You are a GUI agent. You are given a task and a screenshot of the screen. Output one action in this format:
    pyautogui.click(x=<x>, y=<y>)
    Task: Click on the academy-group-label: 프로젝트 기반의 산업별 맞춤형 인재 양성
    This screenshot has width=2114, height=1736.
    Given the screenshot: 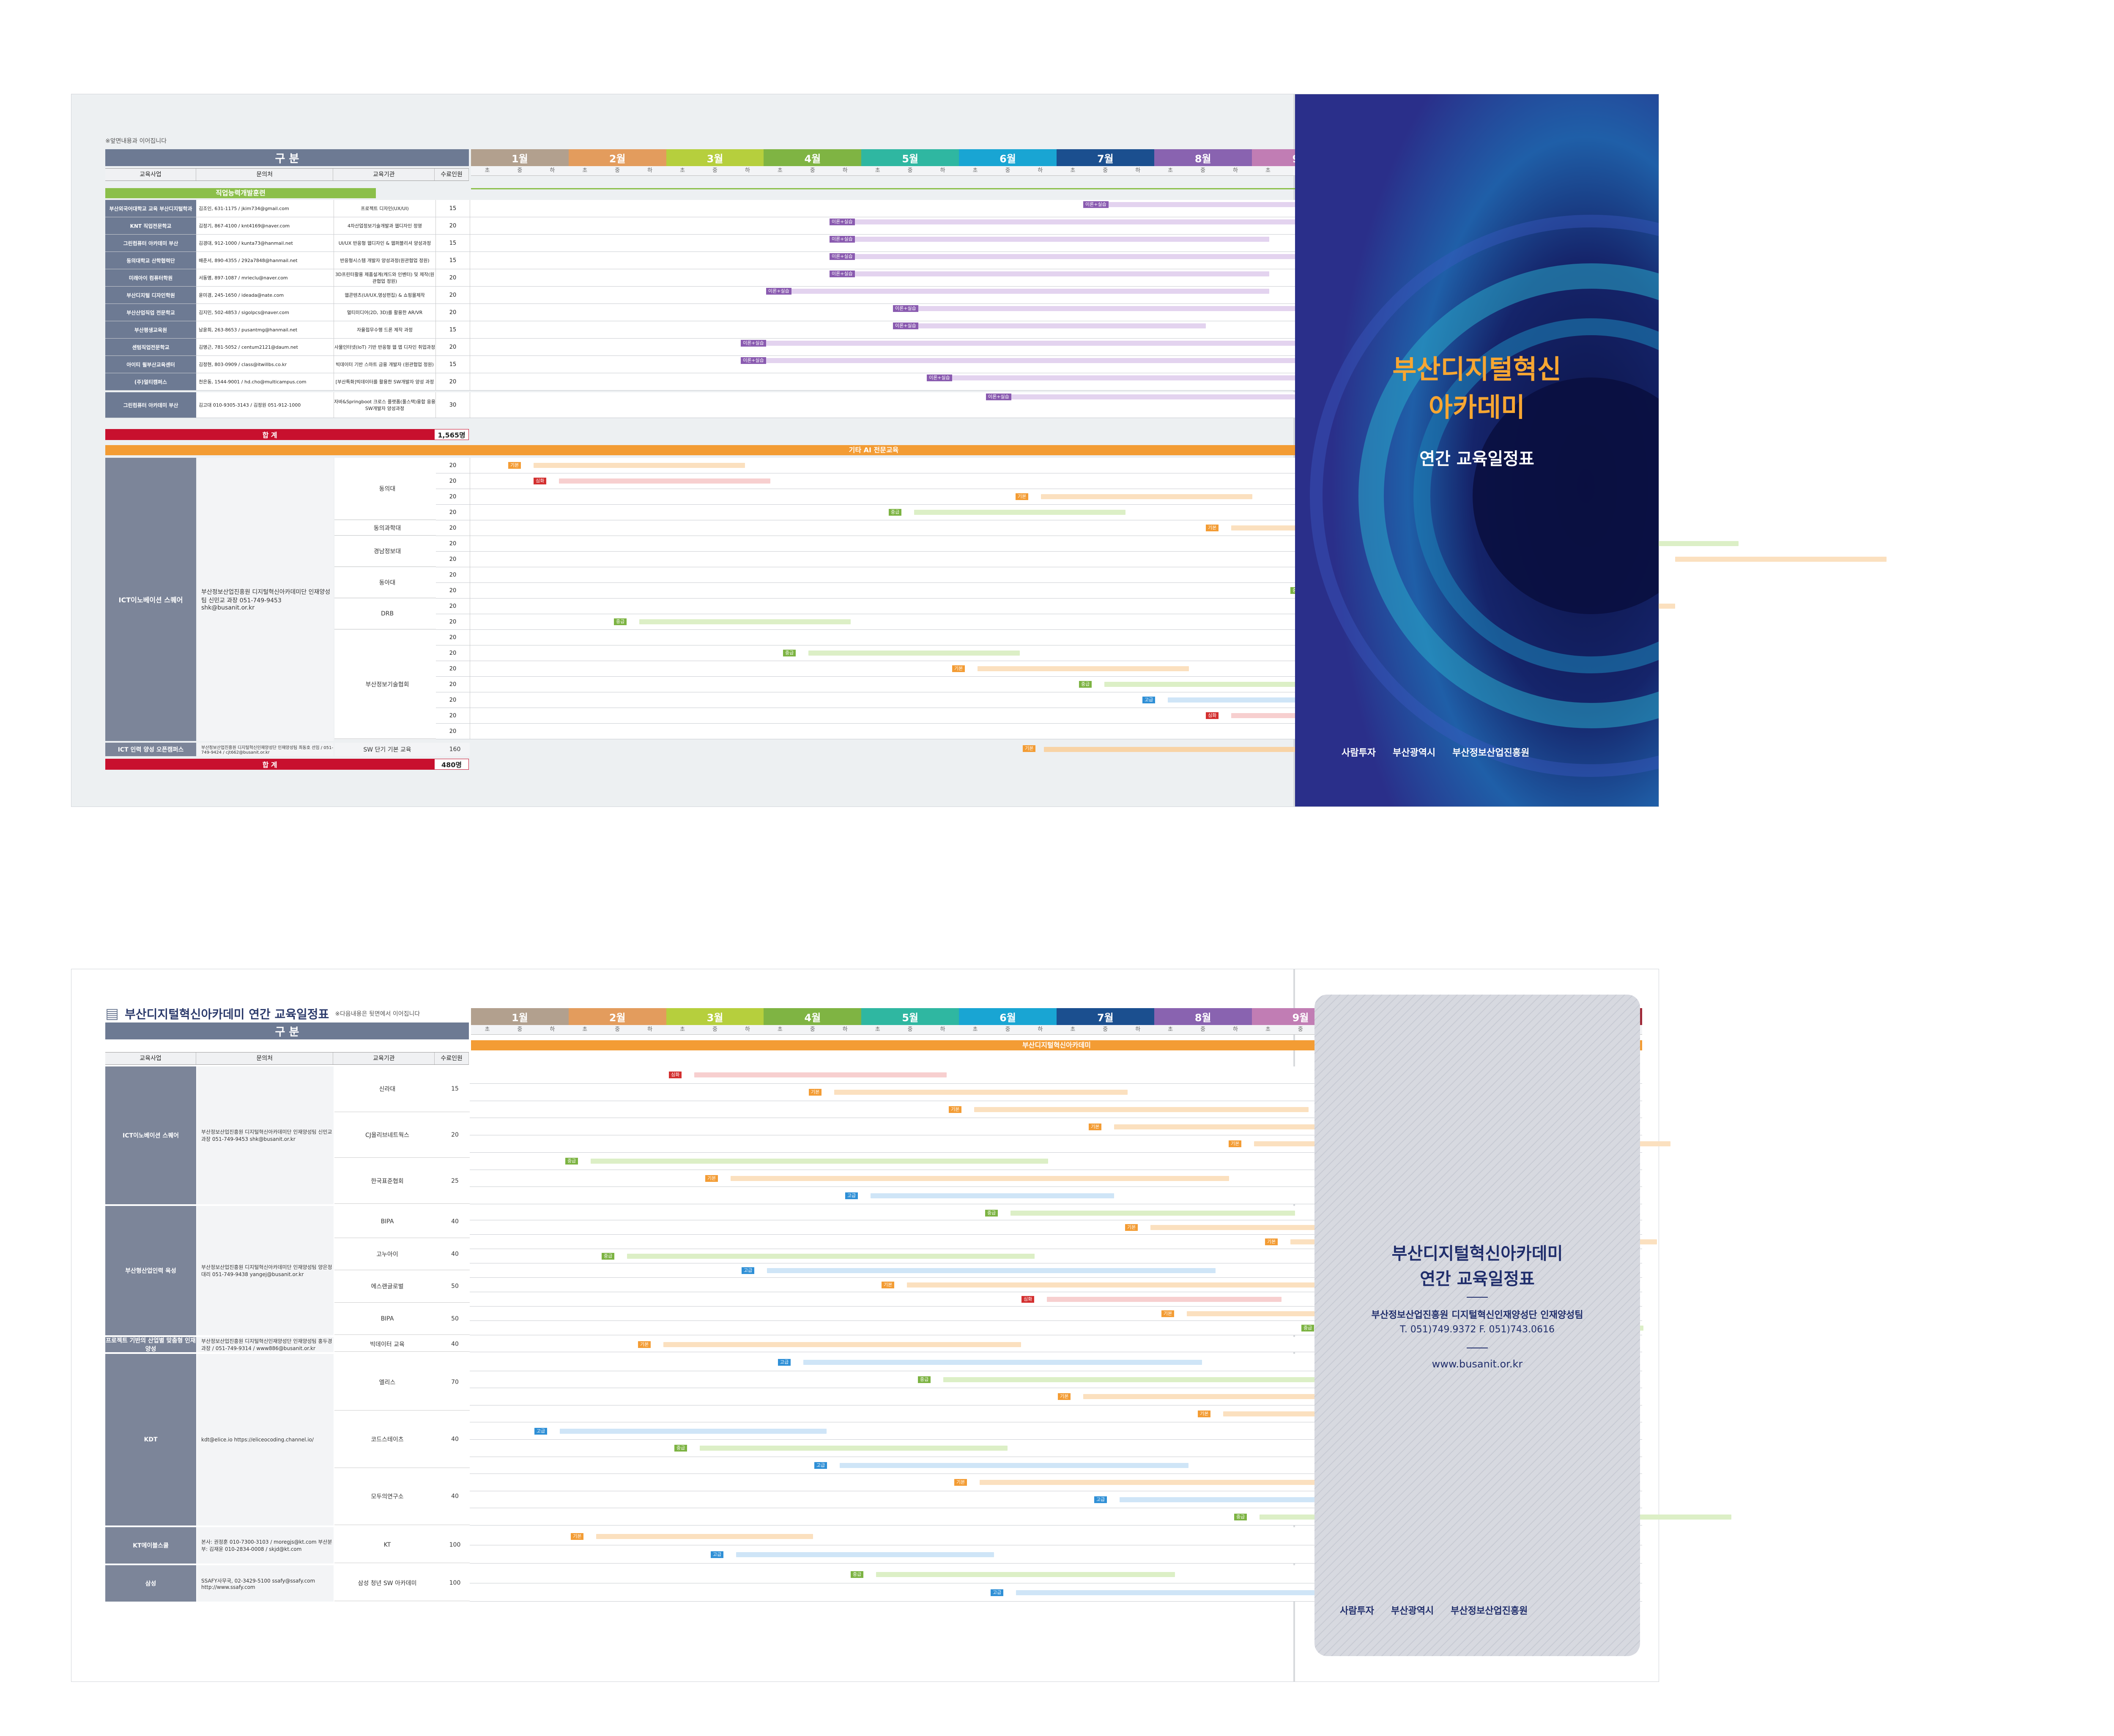 What is the action you would take?
    pyautogui.click(x=150, y=1345)
    